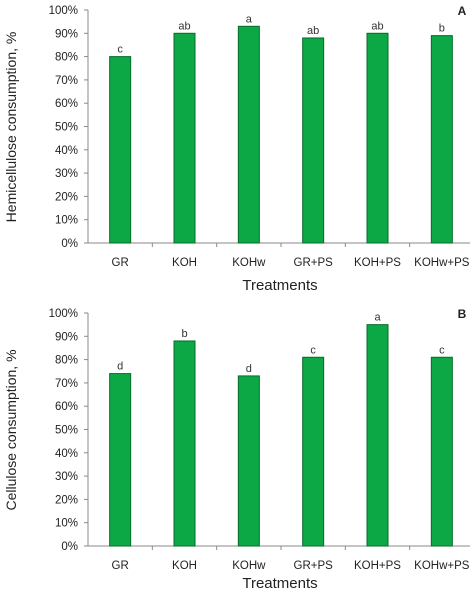  What do you see at coordinates (11, 429) in the screenshot?
I see `y-axis-label-b: Cellulose consumption, %` at bounding box center [11, 429].